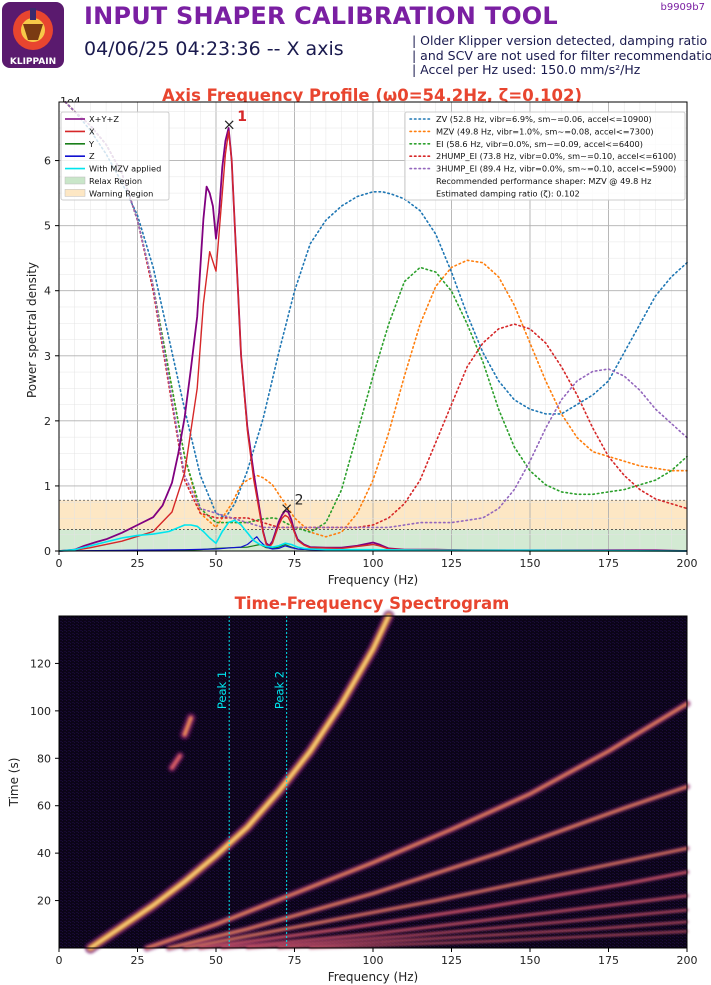  I want to click on peak-marker-label: Peak 1, so click(222, 690).